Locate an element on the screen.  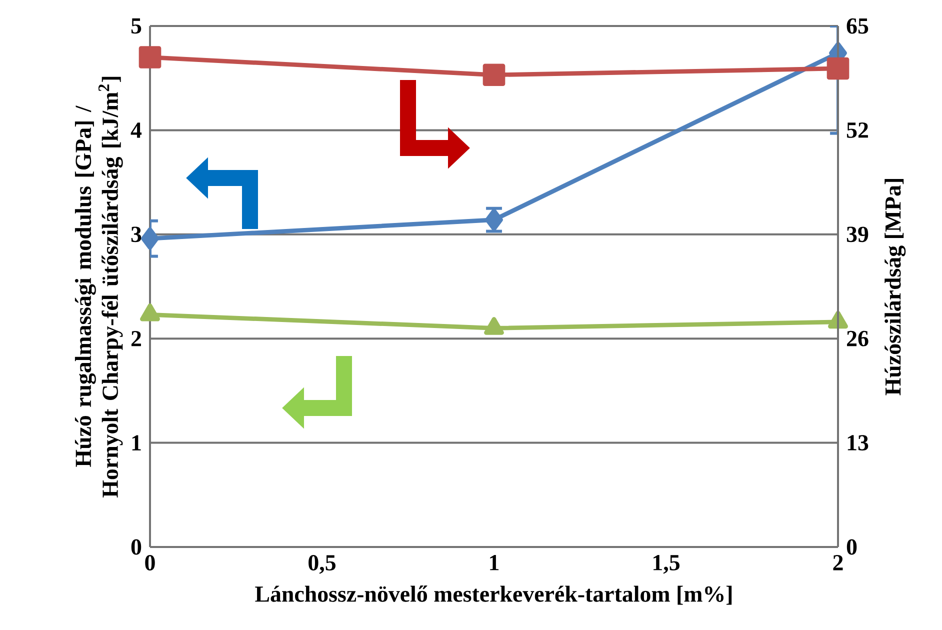
x-tick-label: 1 is located at coordinates (494, 562).